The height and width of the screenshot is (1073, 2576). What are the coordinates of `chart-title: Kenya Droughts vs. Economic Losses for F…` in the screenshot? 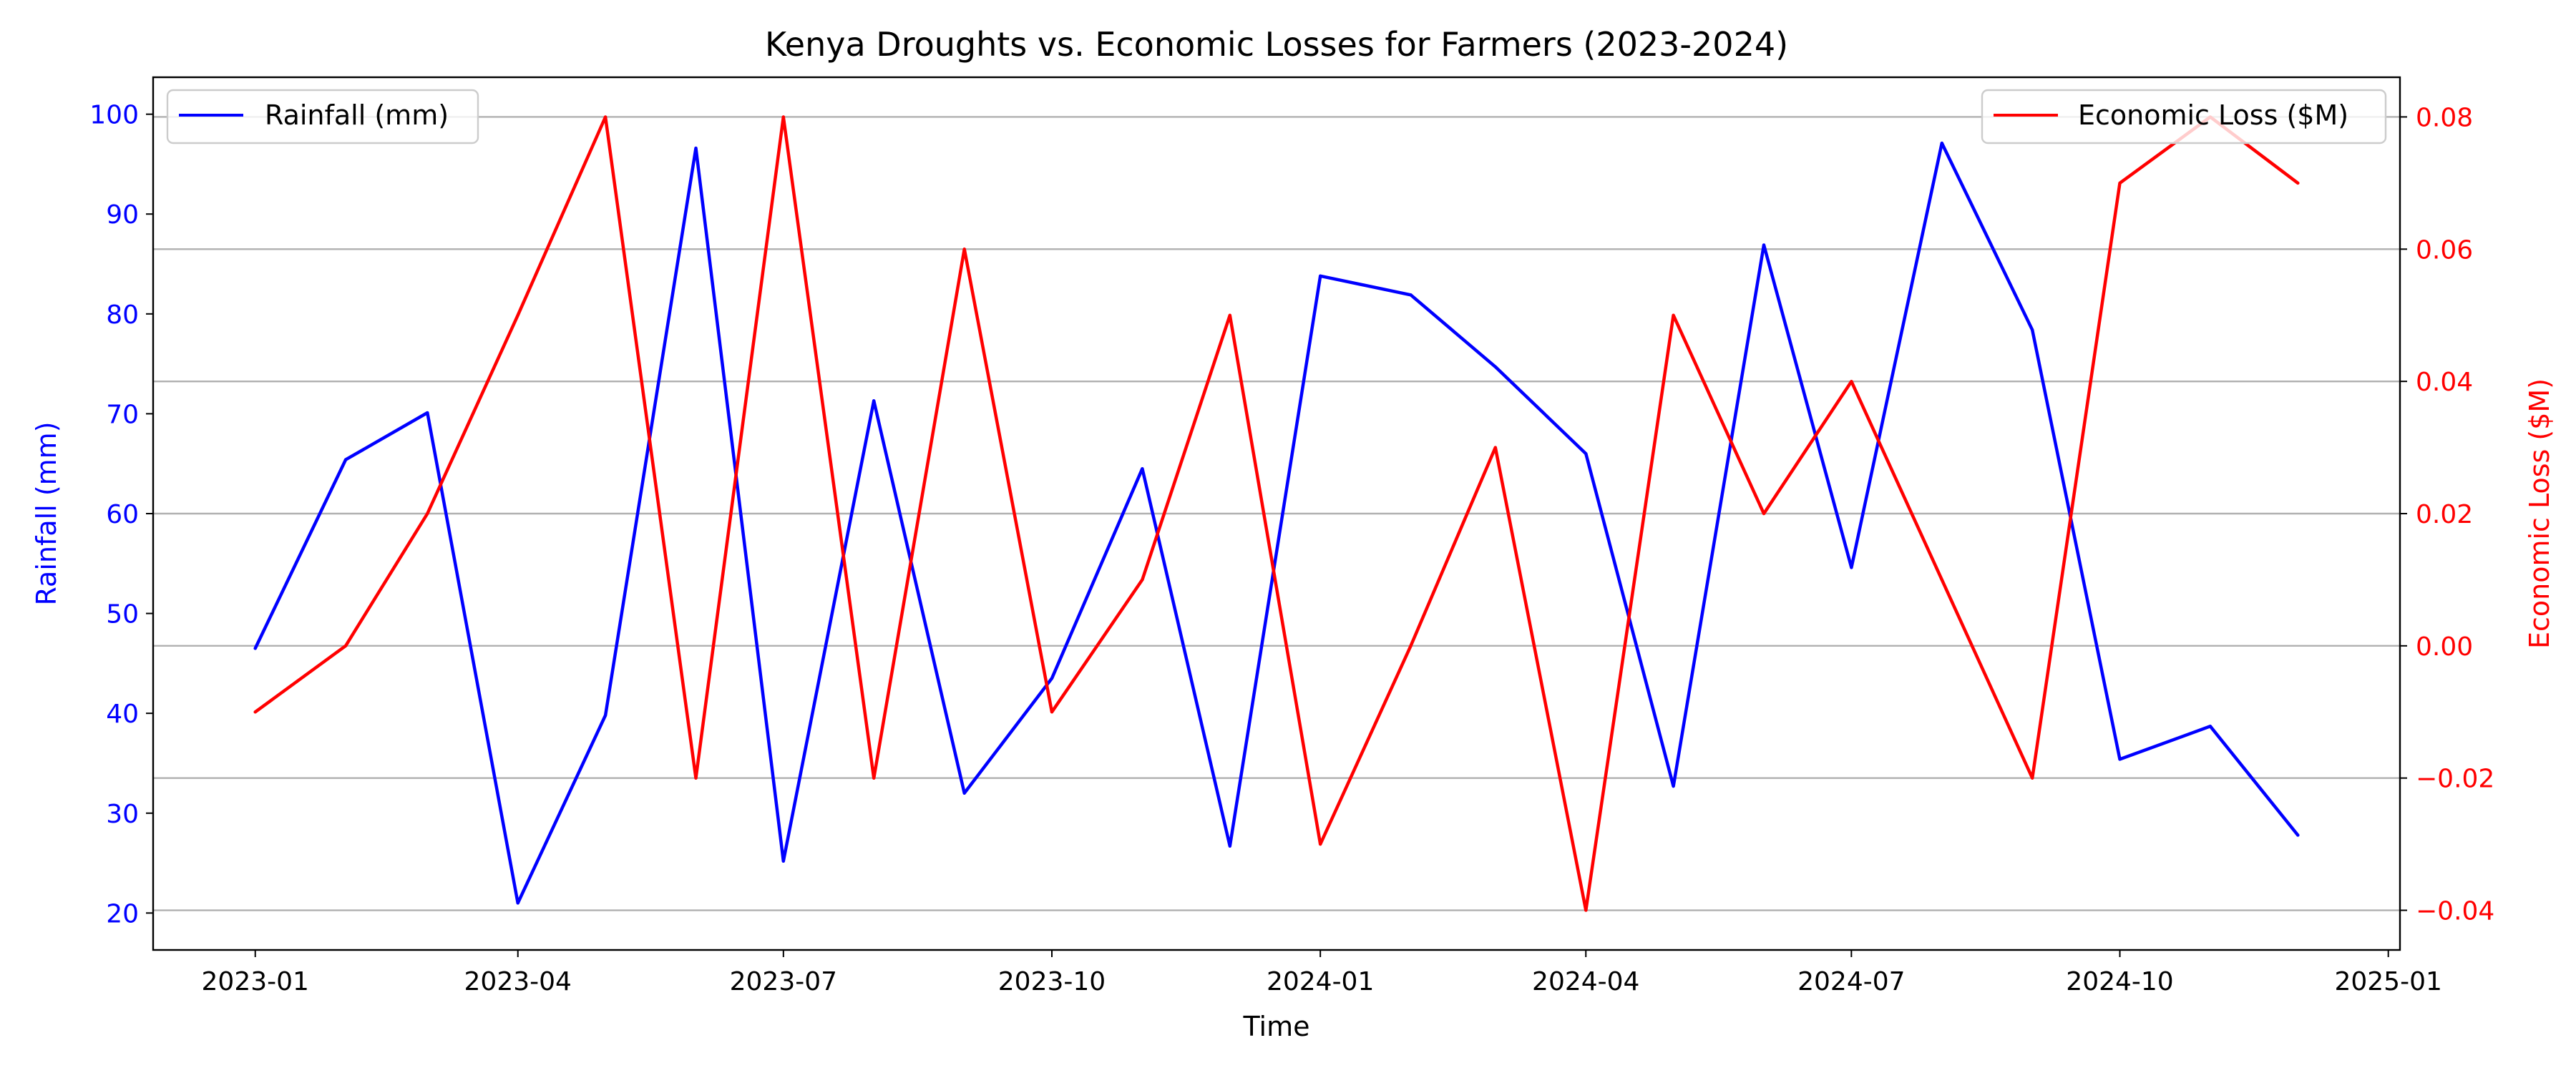 It's located at (1276, 44).